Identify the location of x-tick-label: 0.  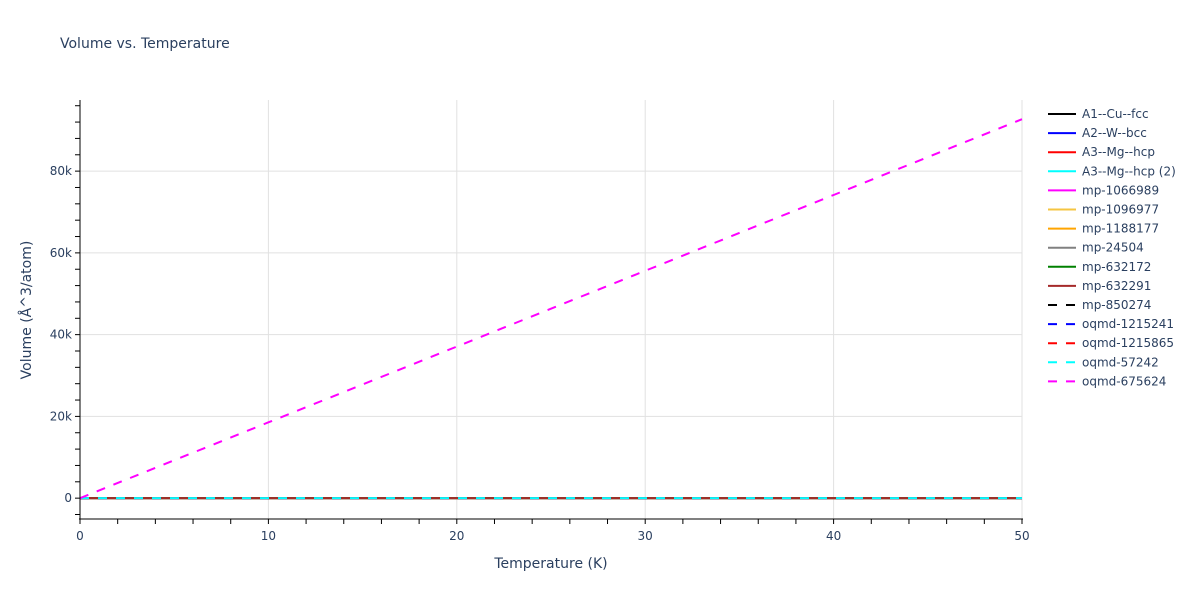
(80, 536).